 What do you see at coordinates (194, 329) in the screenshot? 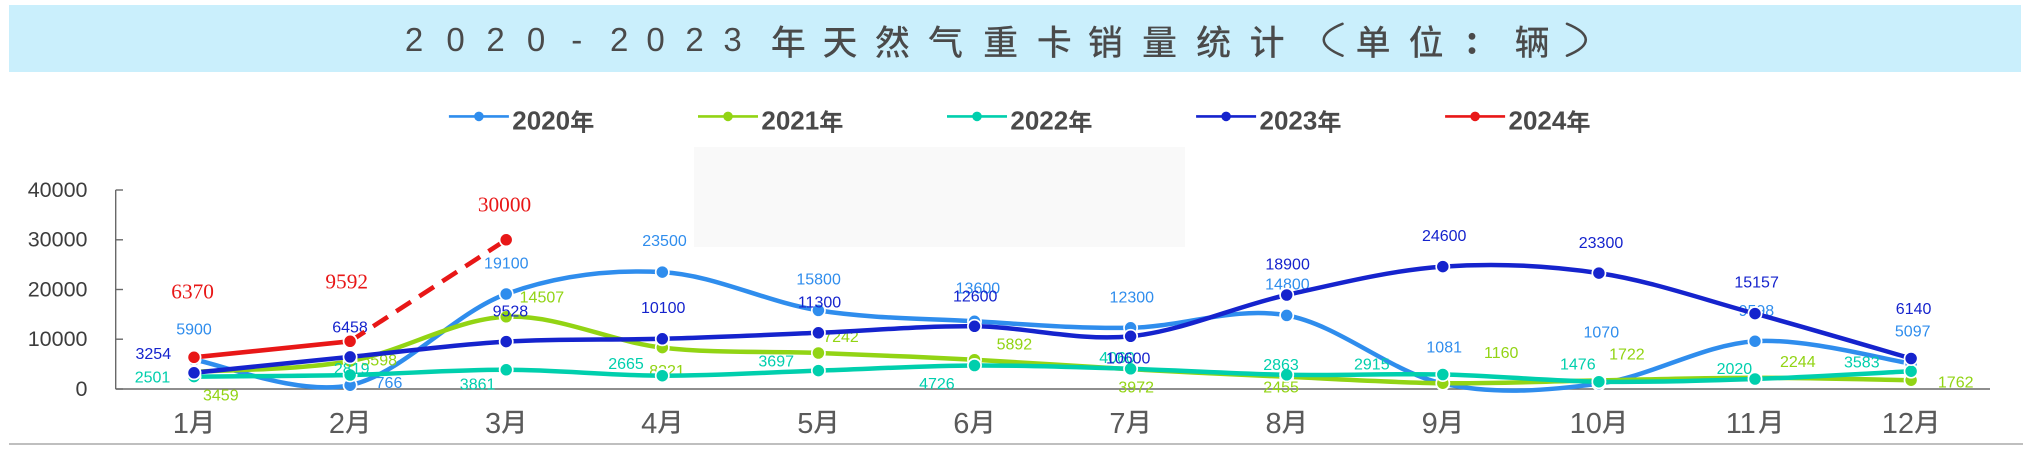
I see `svg-text: 5900` at bounding box center [194, 329].